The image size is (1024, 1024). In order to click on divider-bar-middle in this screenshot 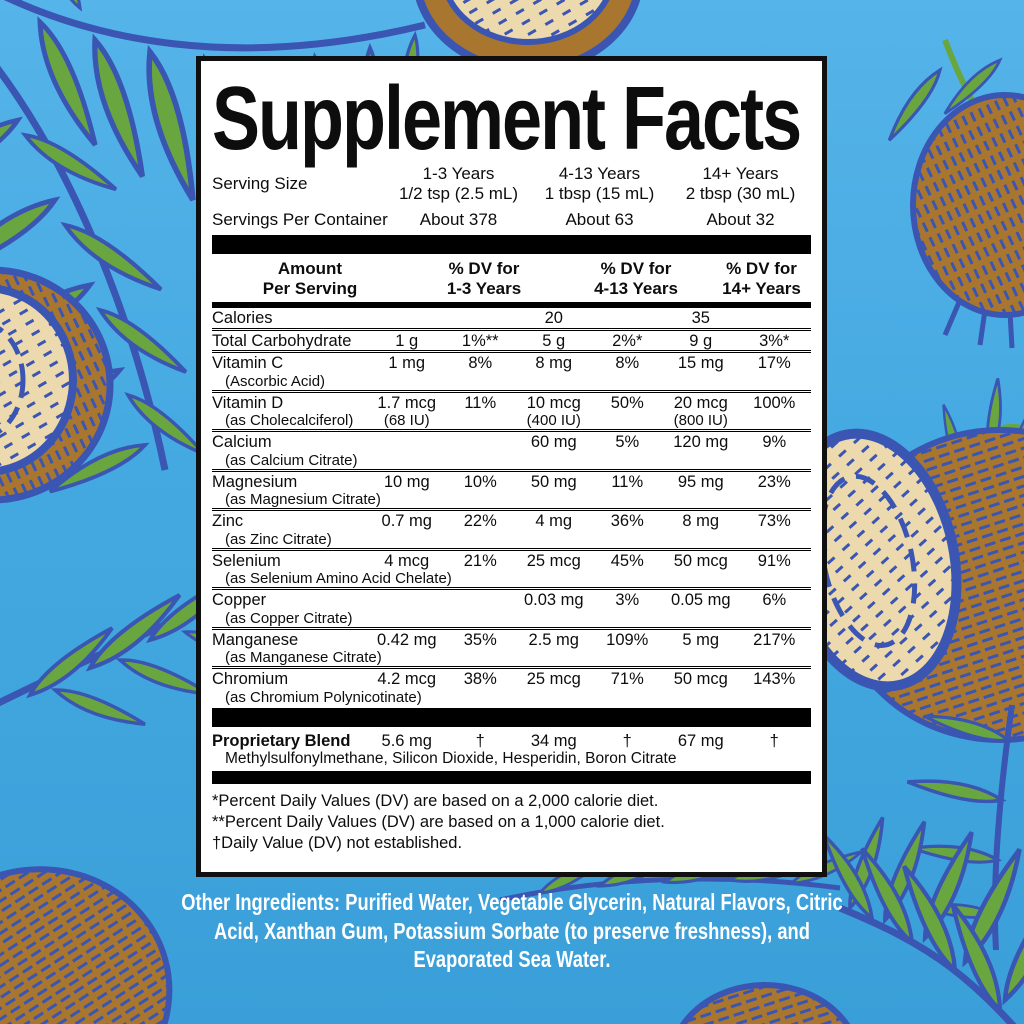, I will do `click(511, 717)`.